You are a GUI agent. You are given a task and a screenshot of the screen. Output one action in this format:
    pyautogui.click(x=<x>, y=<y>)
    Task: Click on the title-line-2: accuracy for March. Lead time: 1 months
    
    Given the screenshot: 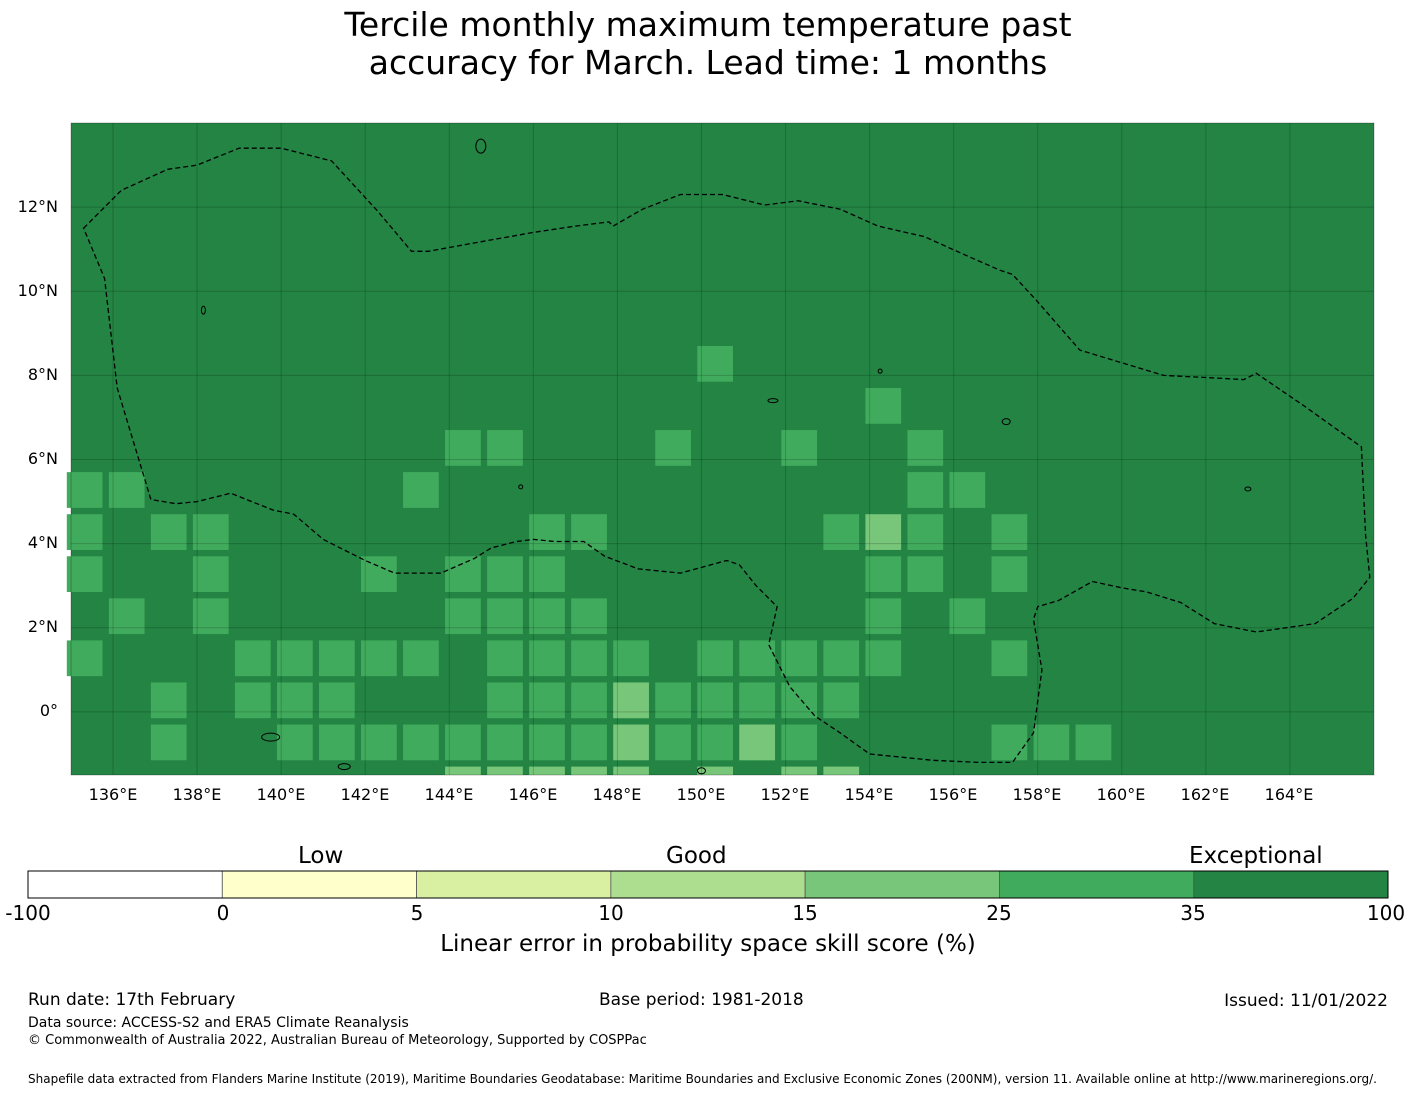 What is the action you would take?
    pyautogui.click(x=708, y=62)
    